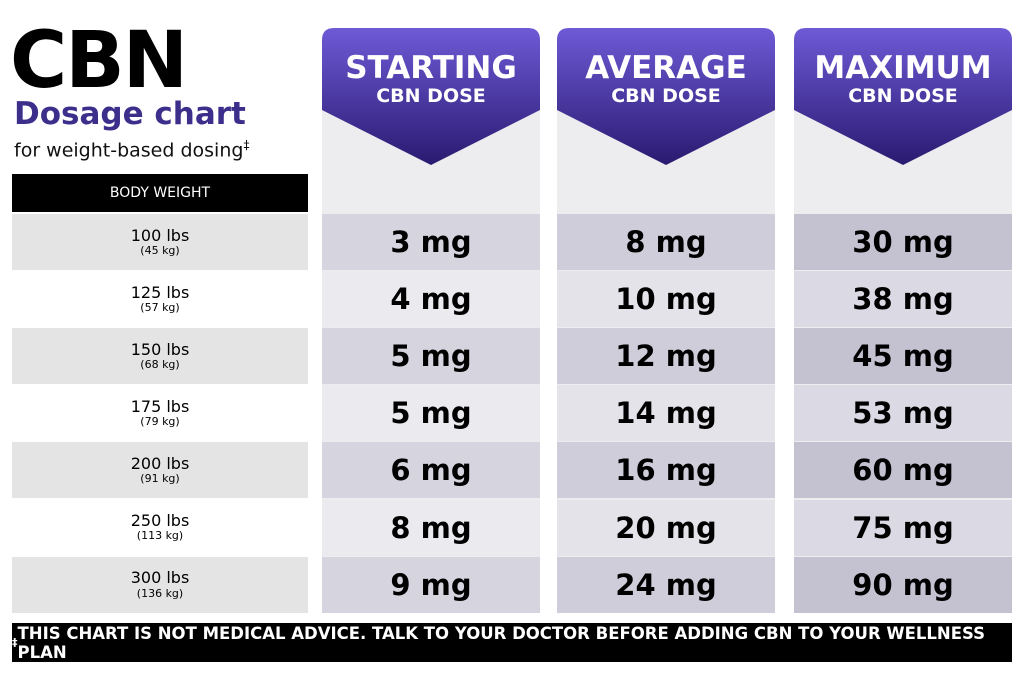 This screenshot has height=683, width=1024. Describe the element at coordinates (160, 593) in the screenshot. I see `weight-metric: (136 kg)` at that location.